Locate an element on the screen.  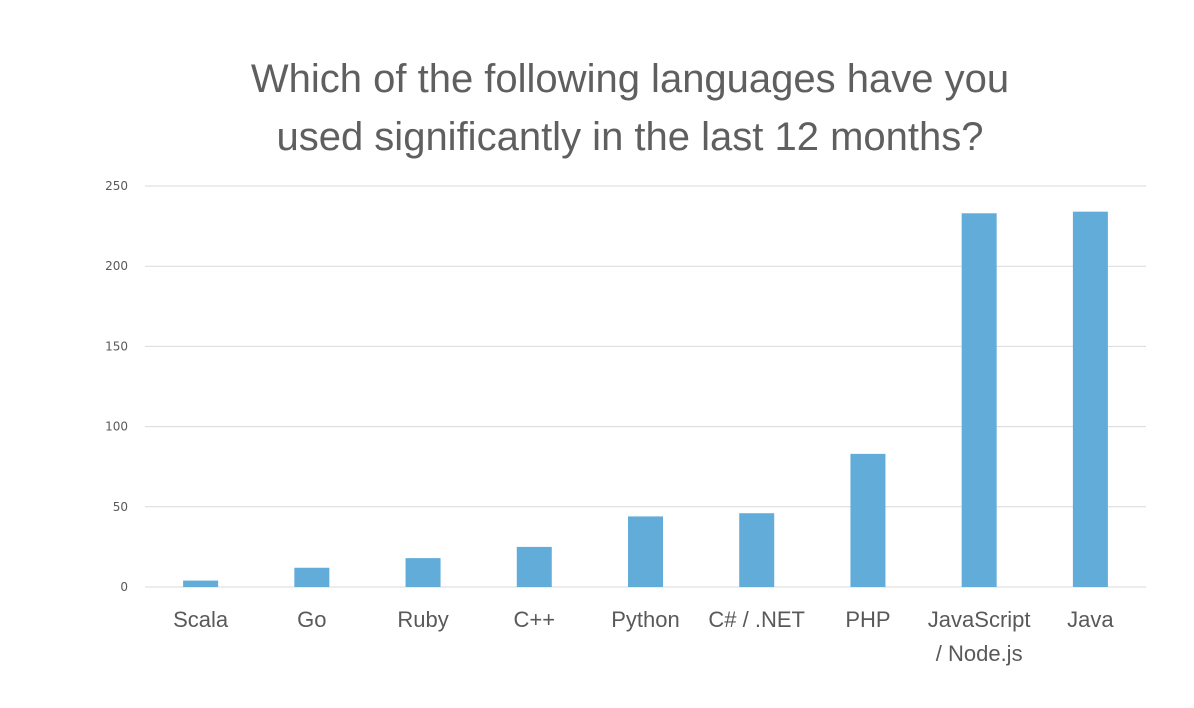
y-tick-label: 150 is located at coordinates (116, 346).